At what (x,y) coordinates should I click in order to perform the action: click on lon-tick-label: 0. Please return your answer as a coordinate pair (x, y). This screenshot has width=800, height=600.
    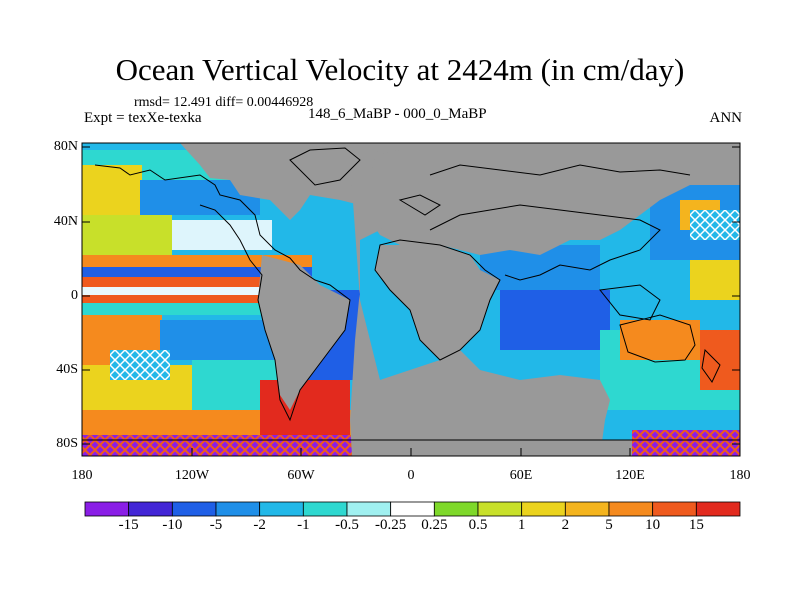
    Looking at the image, I should click on (411, 475).